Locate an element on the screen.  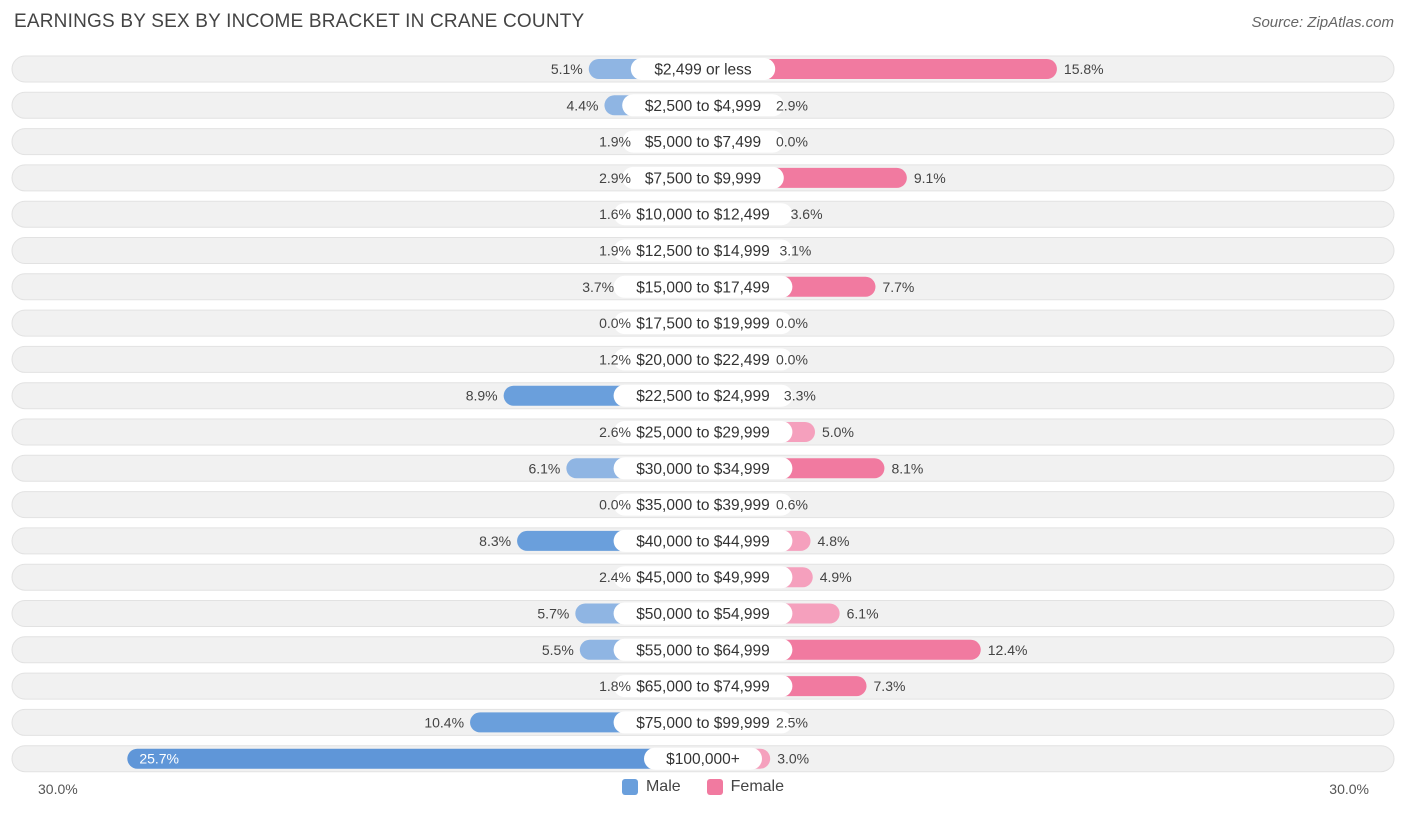
male-bar is located at coordinates (415, 758).